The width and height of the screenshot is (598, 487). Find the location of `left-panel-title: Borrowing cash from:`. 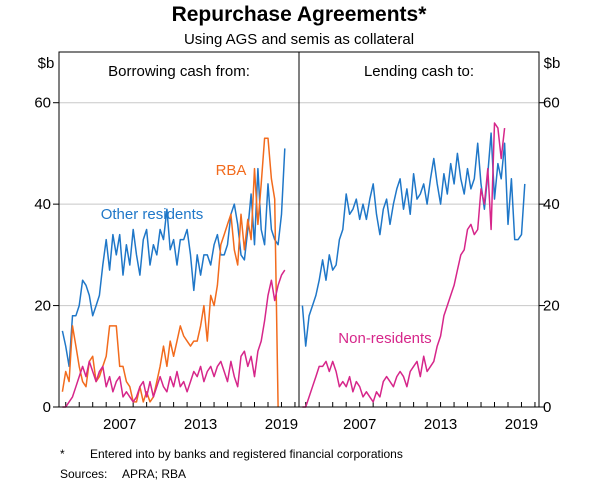

left-panel-title: Borrowing cash from: is located at coordinates (179, 71).